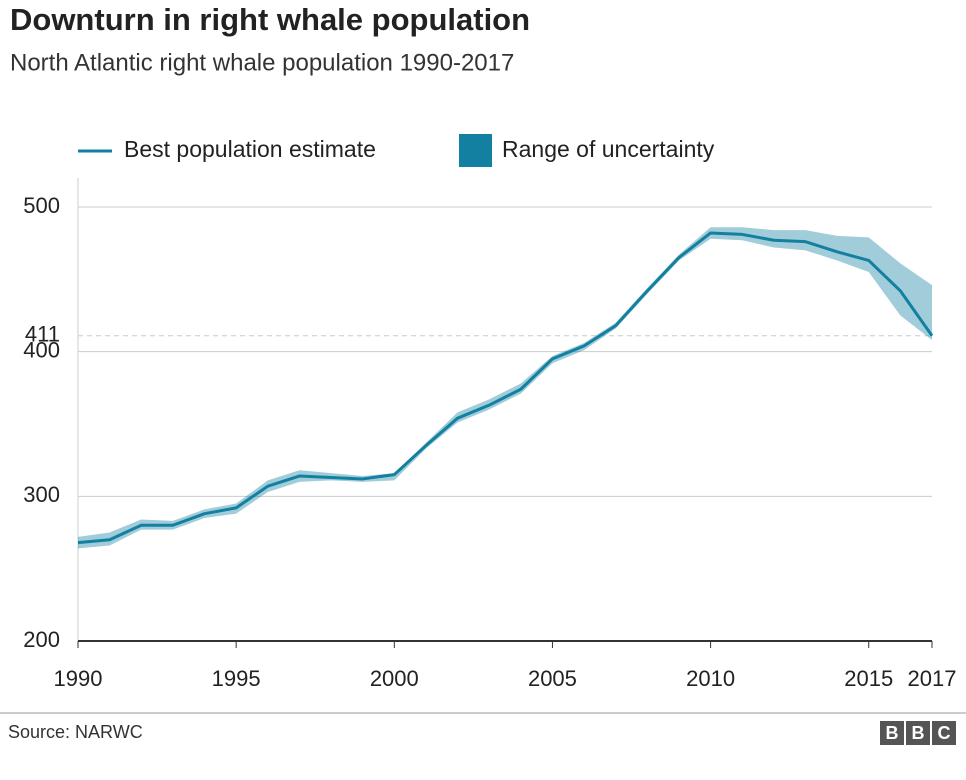 The height and width of the screenshot is (780, 966). What do you see at coordinates (78, 678) in the screenshot?
I see `x-tick-label: 1990` at bounding box center [78, 678].